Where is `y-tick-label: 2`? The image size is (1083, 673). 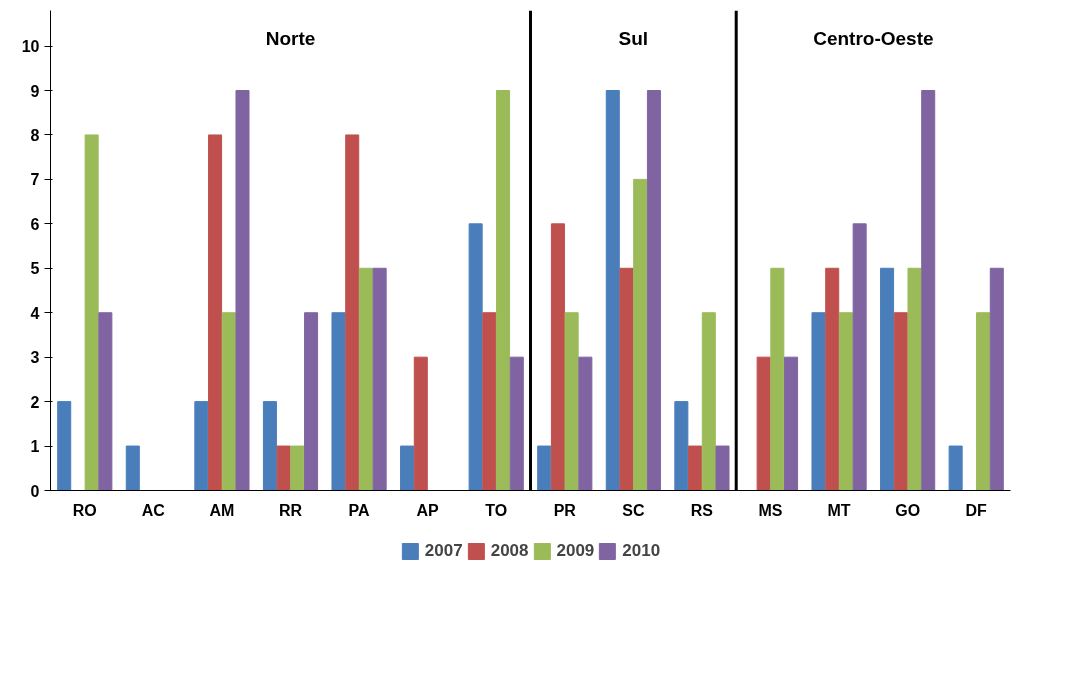
y-tick-label: 2 is located at coordinates (35, 402).